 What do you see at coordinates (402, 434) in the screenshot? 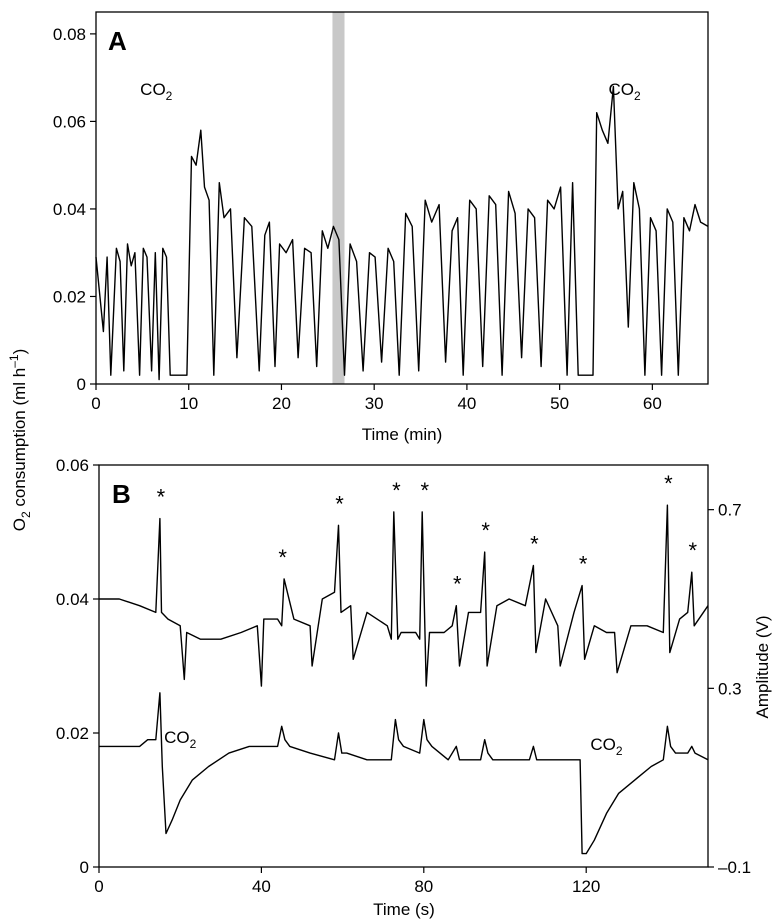
I see `x-axis-label-a: Time (min)` at bounding box center [402, 434].